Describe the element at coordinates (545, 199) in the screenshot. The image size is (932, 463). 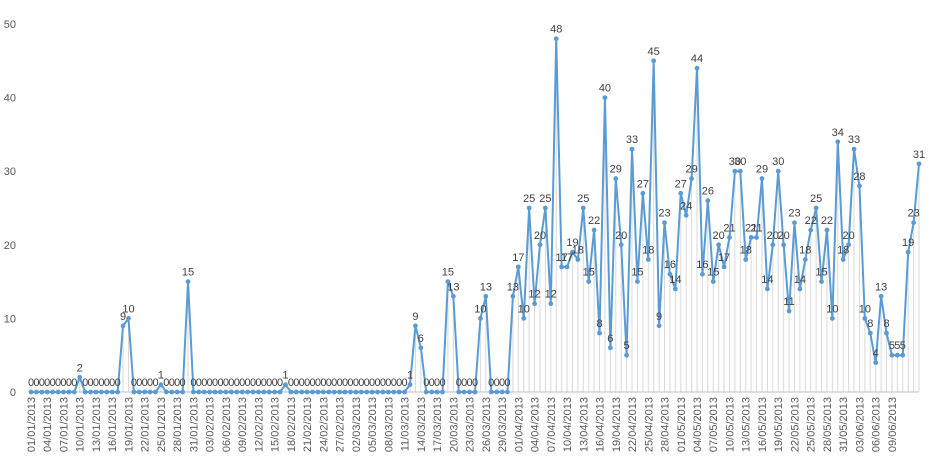
I see `data-label: 25` at that location.